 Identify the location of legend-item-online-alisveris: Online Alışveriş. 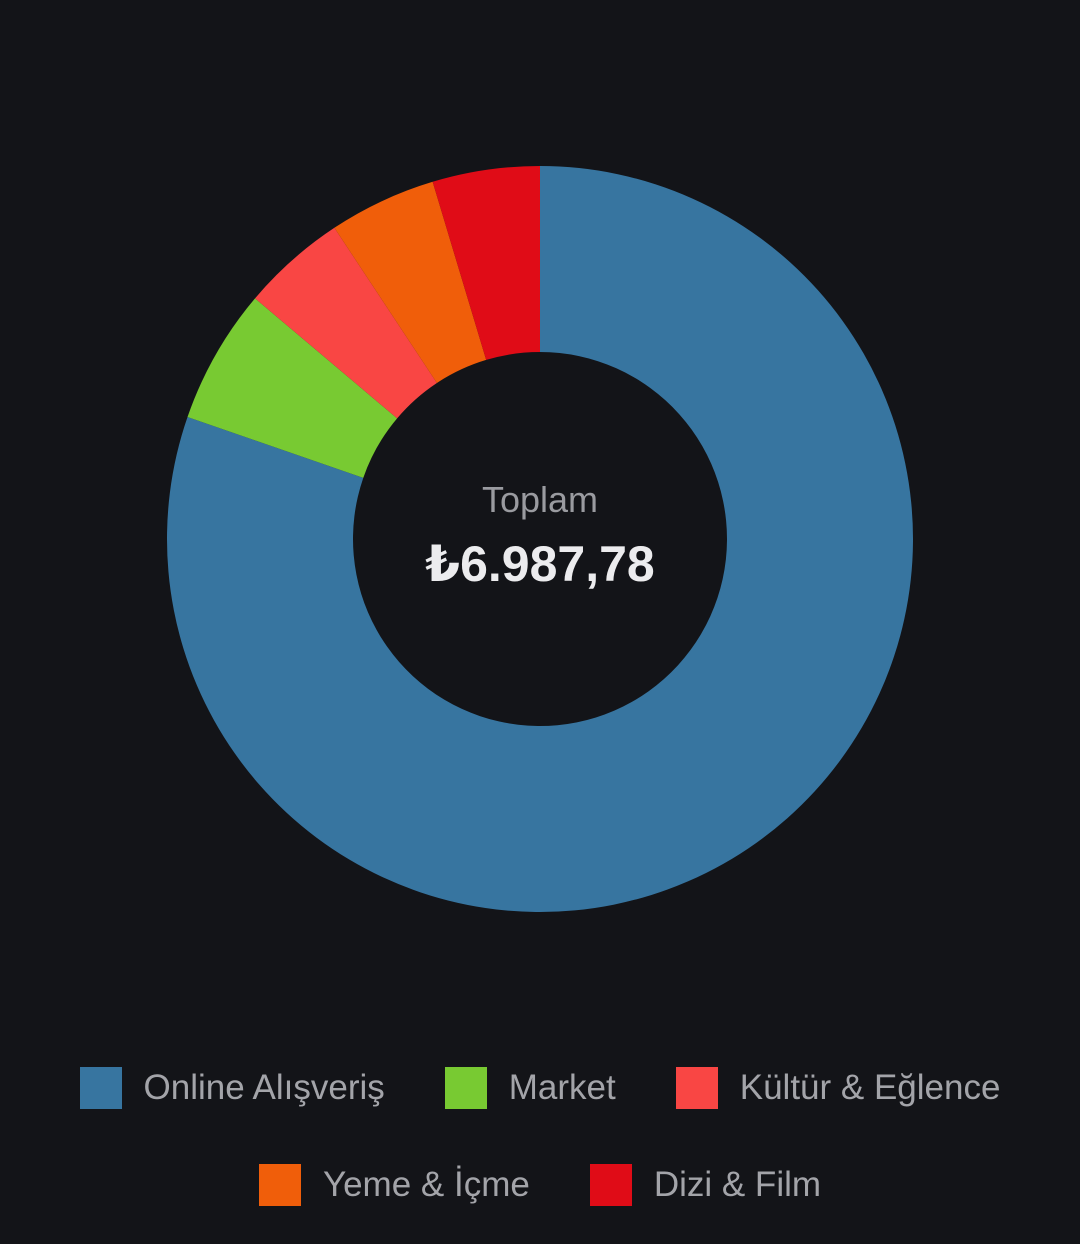
(232, 1088).